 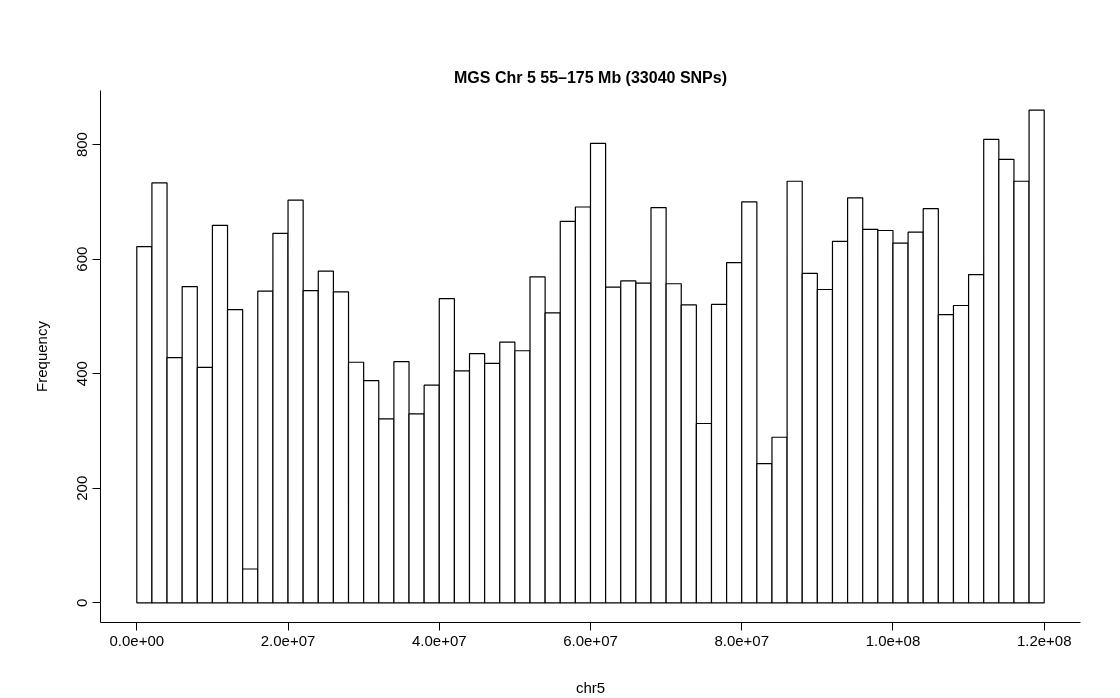 I want to click on chart-title: MGS Chr 5 55–175 Mb (33040 SNPs), so click(x=591, y=77).